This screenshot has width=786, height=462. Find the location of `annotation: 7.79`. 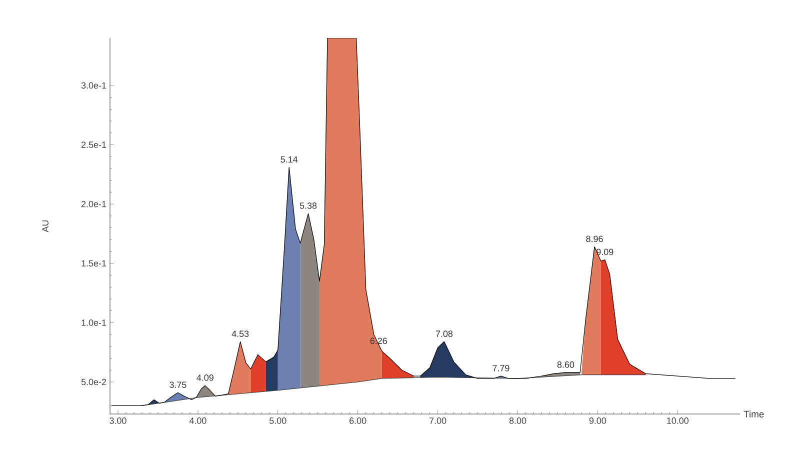

annotation: 7.79 is located at coordinates (501, 368).